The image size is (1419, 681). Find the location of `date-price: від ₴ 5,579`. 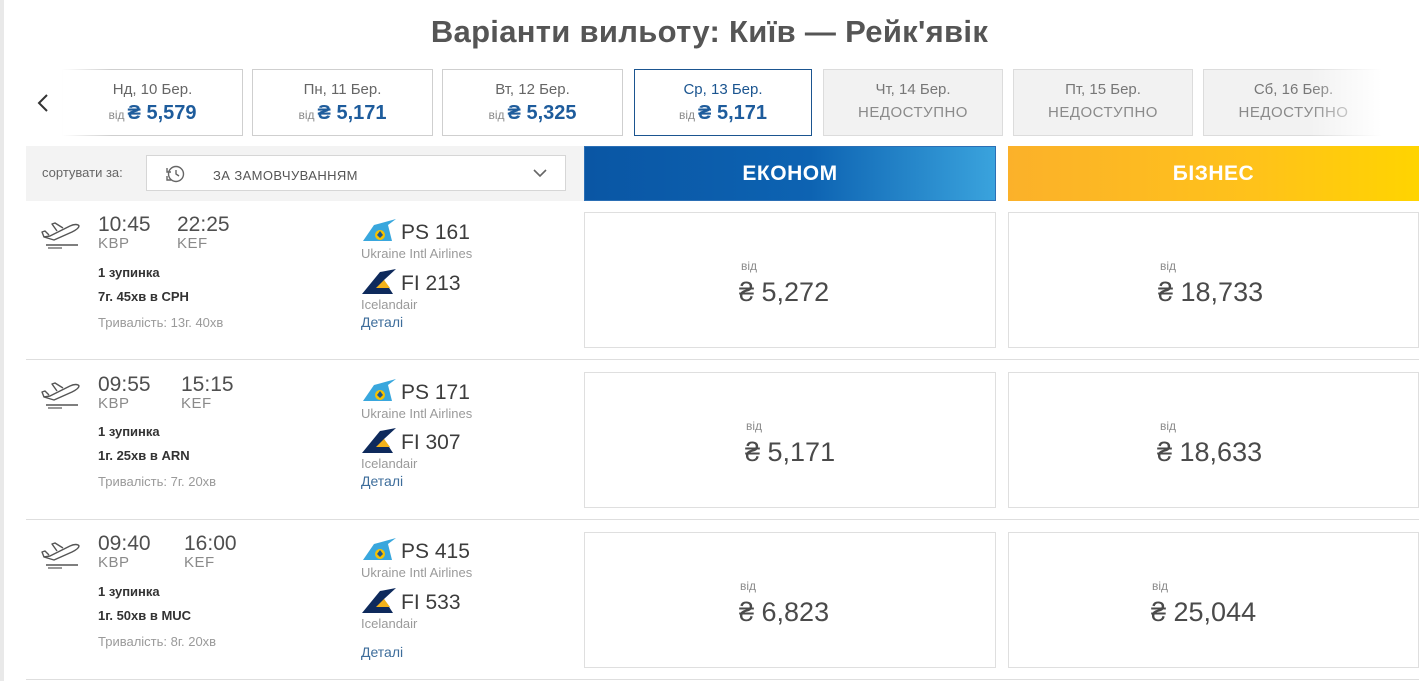

date-price: від ₴ 5,579 is located at coordinates (152, 113).